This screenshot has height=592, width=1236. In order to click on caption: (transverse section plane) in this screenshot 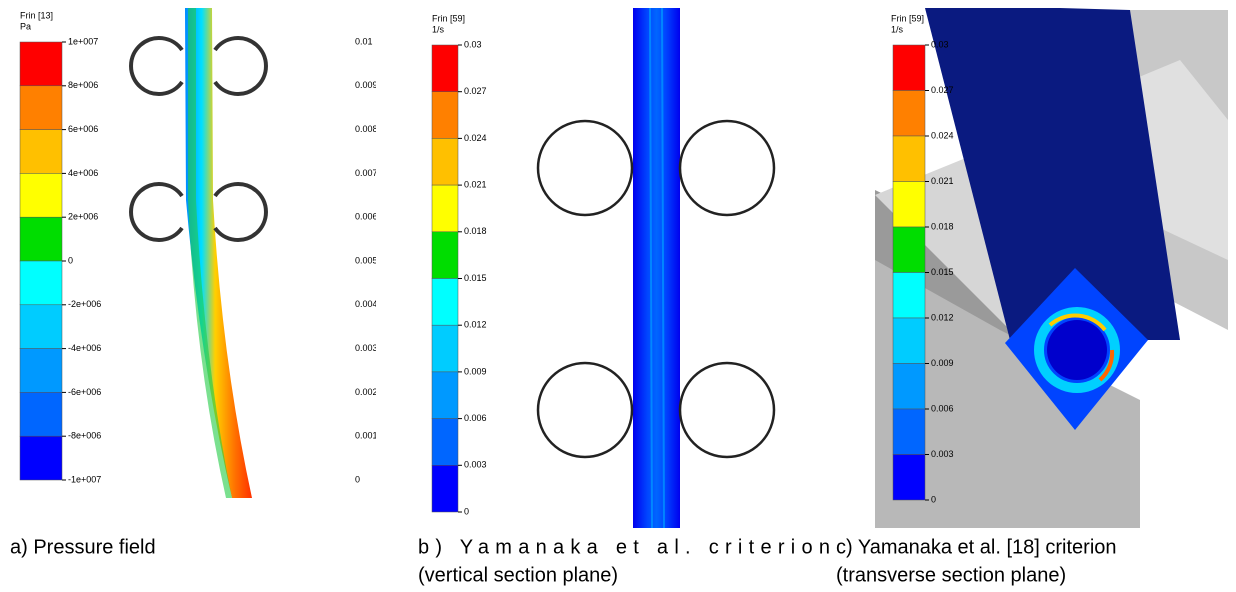, I will do `click(951, 575)`.